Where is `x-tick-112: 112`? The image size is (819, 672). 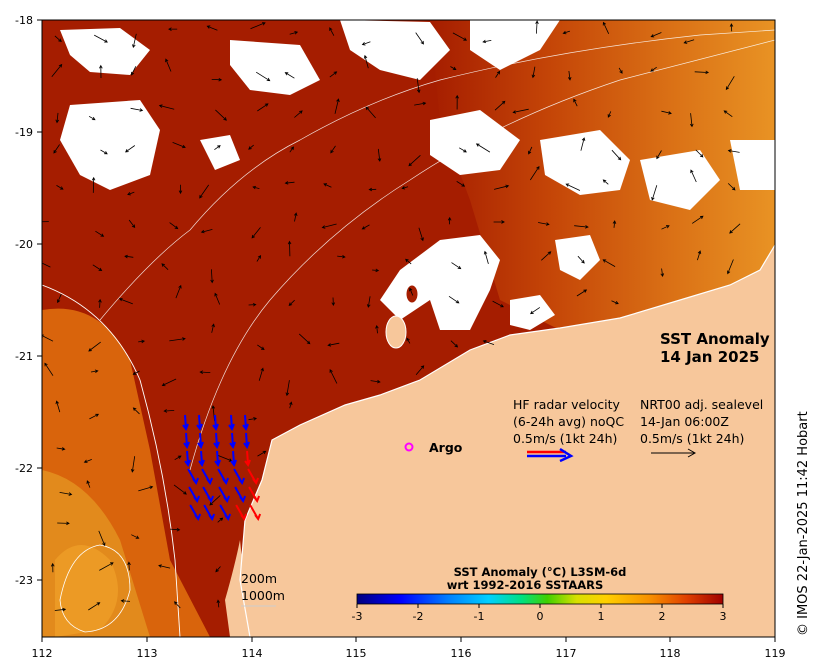 x-tick-112: 112 is located at coordinates (42, 653).